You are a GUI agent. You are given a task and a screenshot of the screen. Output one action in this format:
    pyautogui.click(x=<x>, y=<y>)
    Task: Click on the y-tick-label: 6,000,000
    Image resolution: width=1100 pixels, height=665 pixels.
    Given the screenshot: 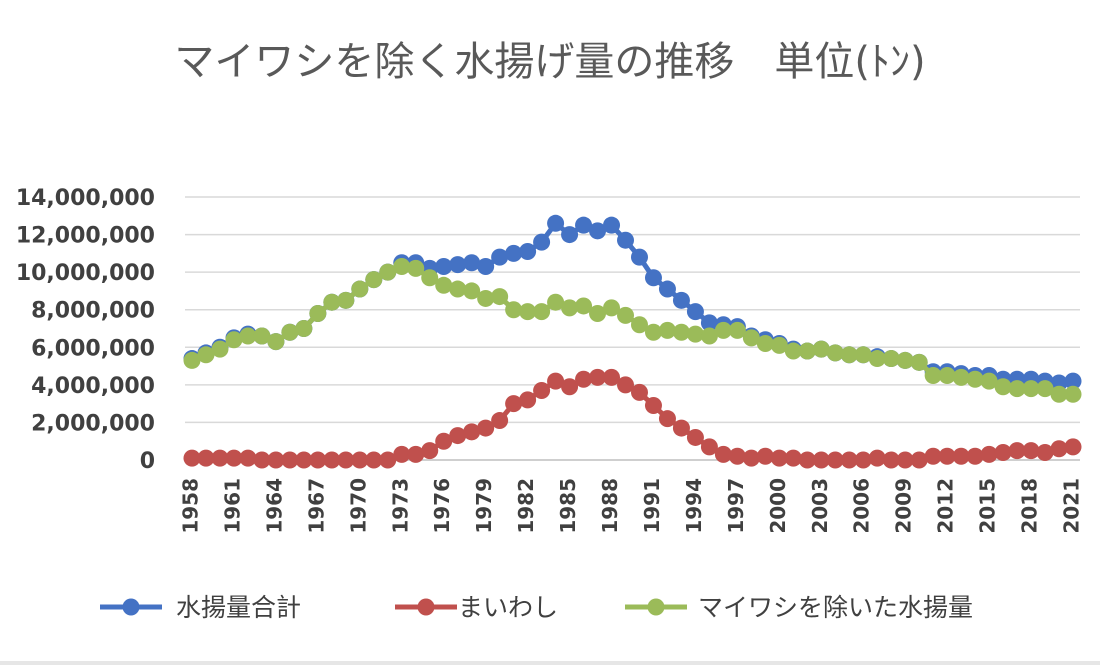 What is the action you would take?
    pyautogui.click(x=93, y=348)
    